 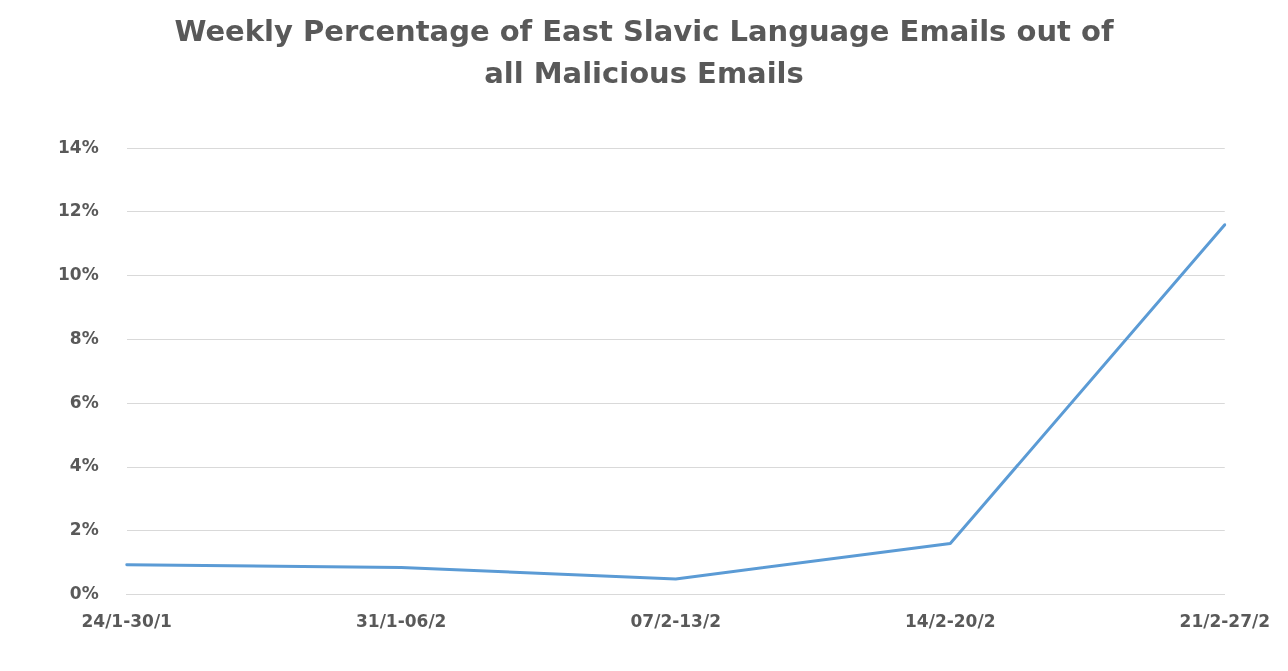 I want to click on x-tick-label: 14/2-20/2, so click(x=950, y=621).